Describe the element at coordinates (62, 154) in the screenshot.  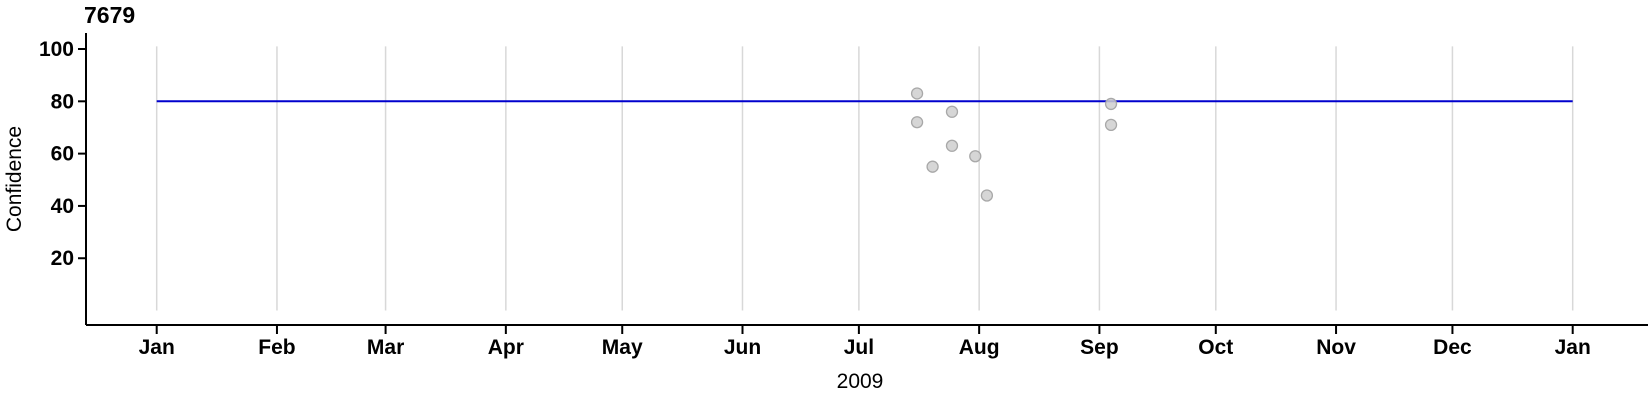
I see `y-tick-label: 60` at that location.